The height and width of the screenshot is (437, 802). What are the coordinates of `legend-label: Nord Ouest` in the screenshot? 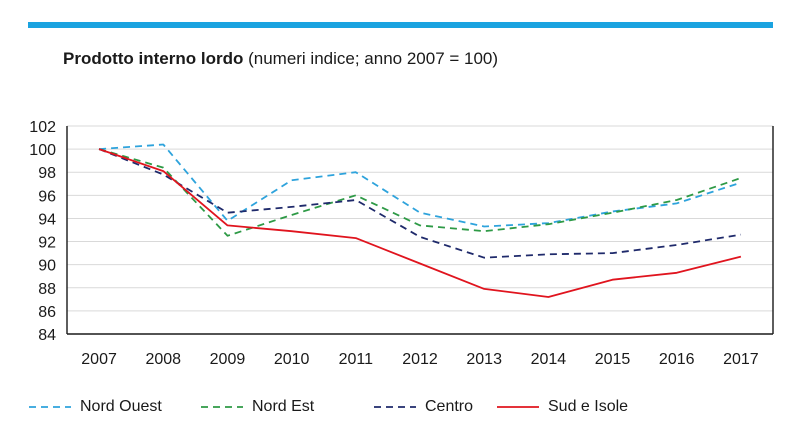 It's located at (121, 406).